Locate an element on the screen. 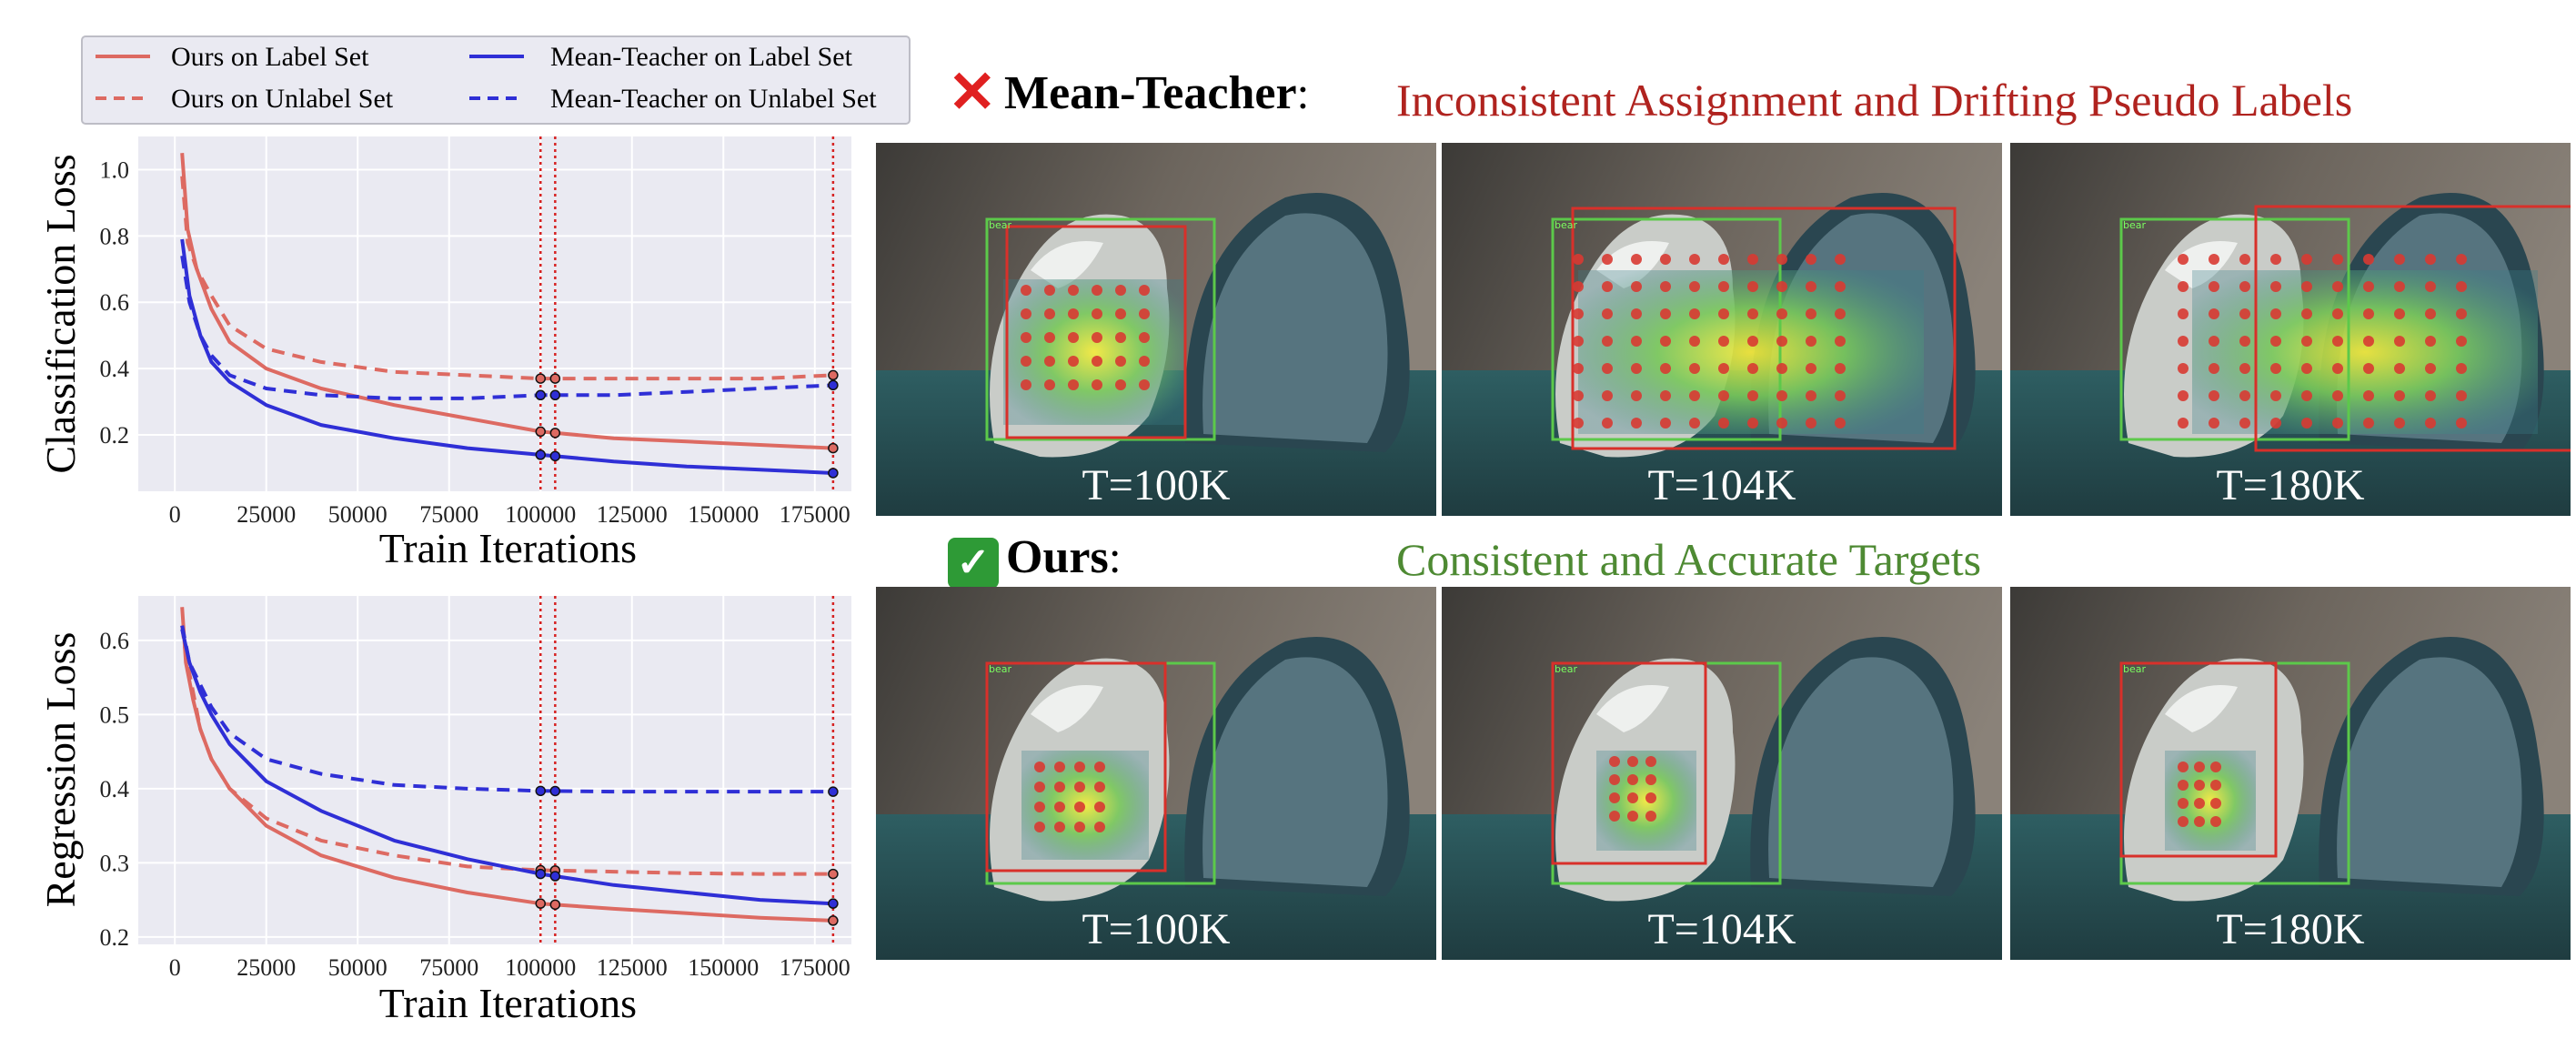 This screenshot has height=1059, width=2576. legend-item-0: Ours on Label Set is located at coordinates (232, 57).